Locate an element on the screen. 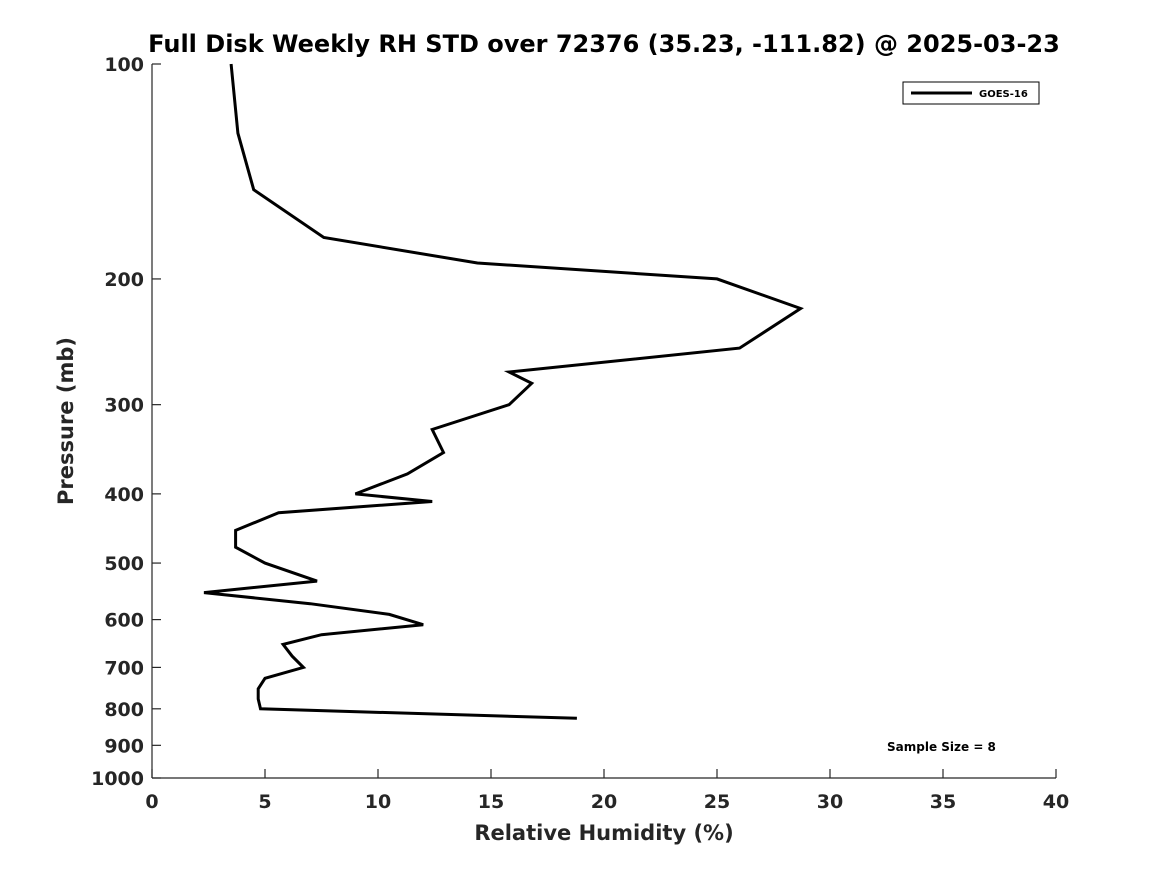  legend: GOES-16 is located at coordinates (971, 93).